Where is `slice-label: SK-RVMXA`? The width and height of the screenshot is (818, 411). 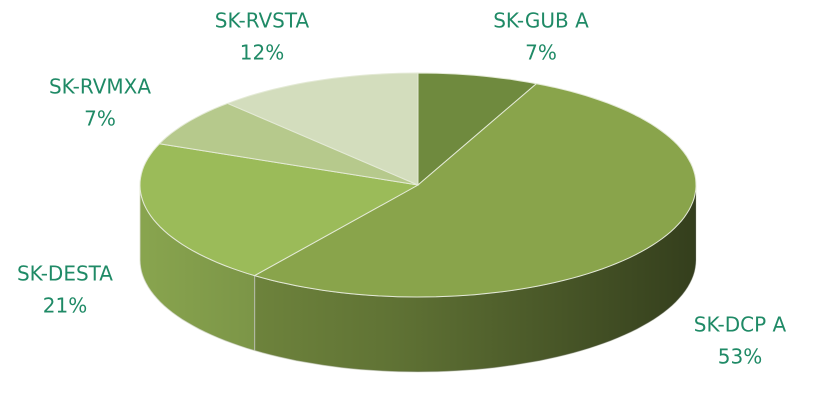
slice-label: SK-RVMXA is located at coordinates (100, 87).